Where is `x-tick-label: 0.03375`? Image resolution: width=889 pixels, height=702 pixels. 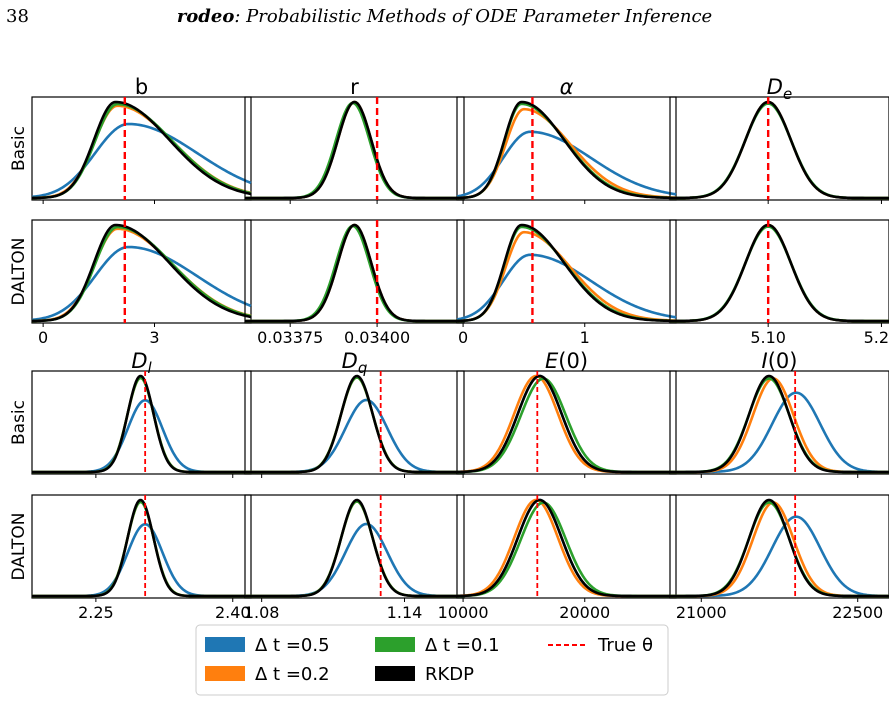 x-tick-label: 0.03375 is located at coordinates (290, 337).